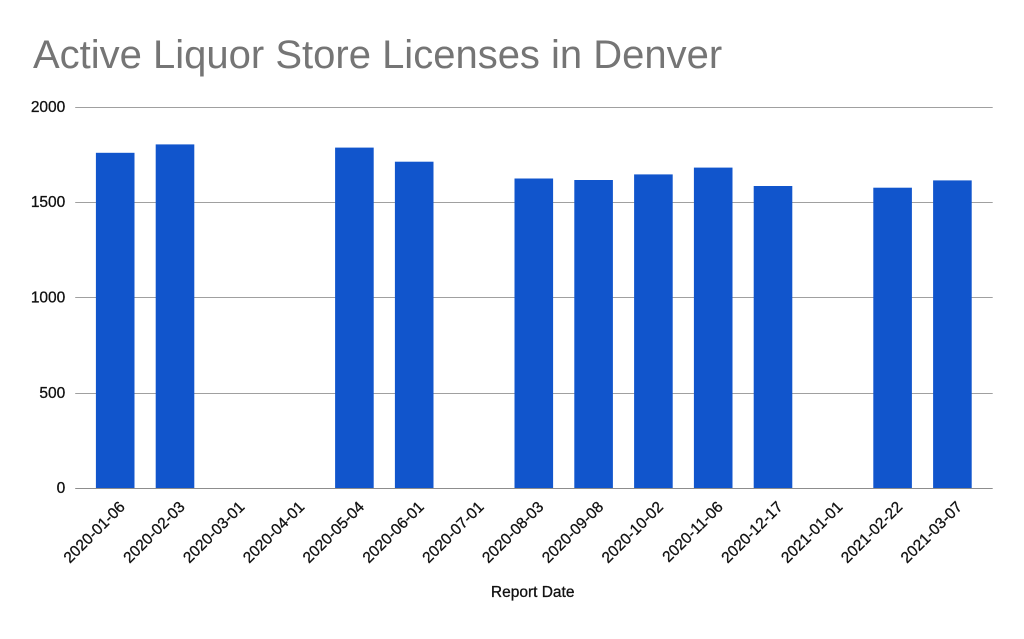 The width and height of the screenshot is (1024, 639). I want to click on svg-text: 1500, so click(48, 202).